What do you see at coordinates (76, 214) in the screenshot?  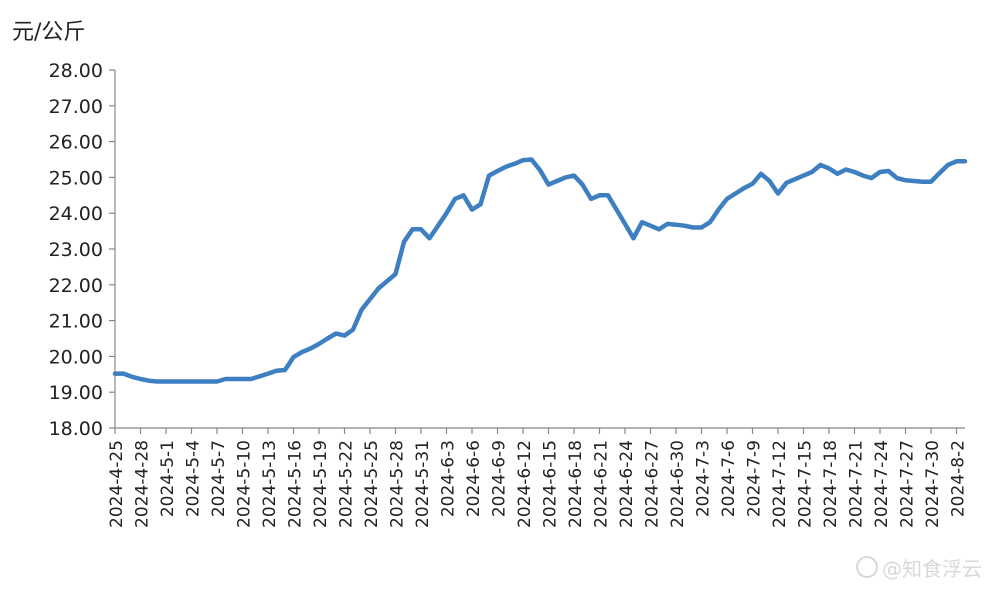 I see `y-tick-label: 24.00` at bounding box center [76, 214].